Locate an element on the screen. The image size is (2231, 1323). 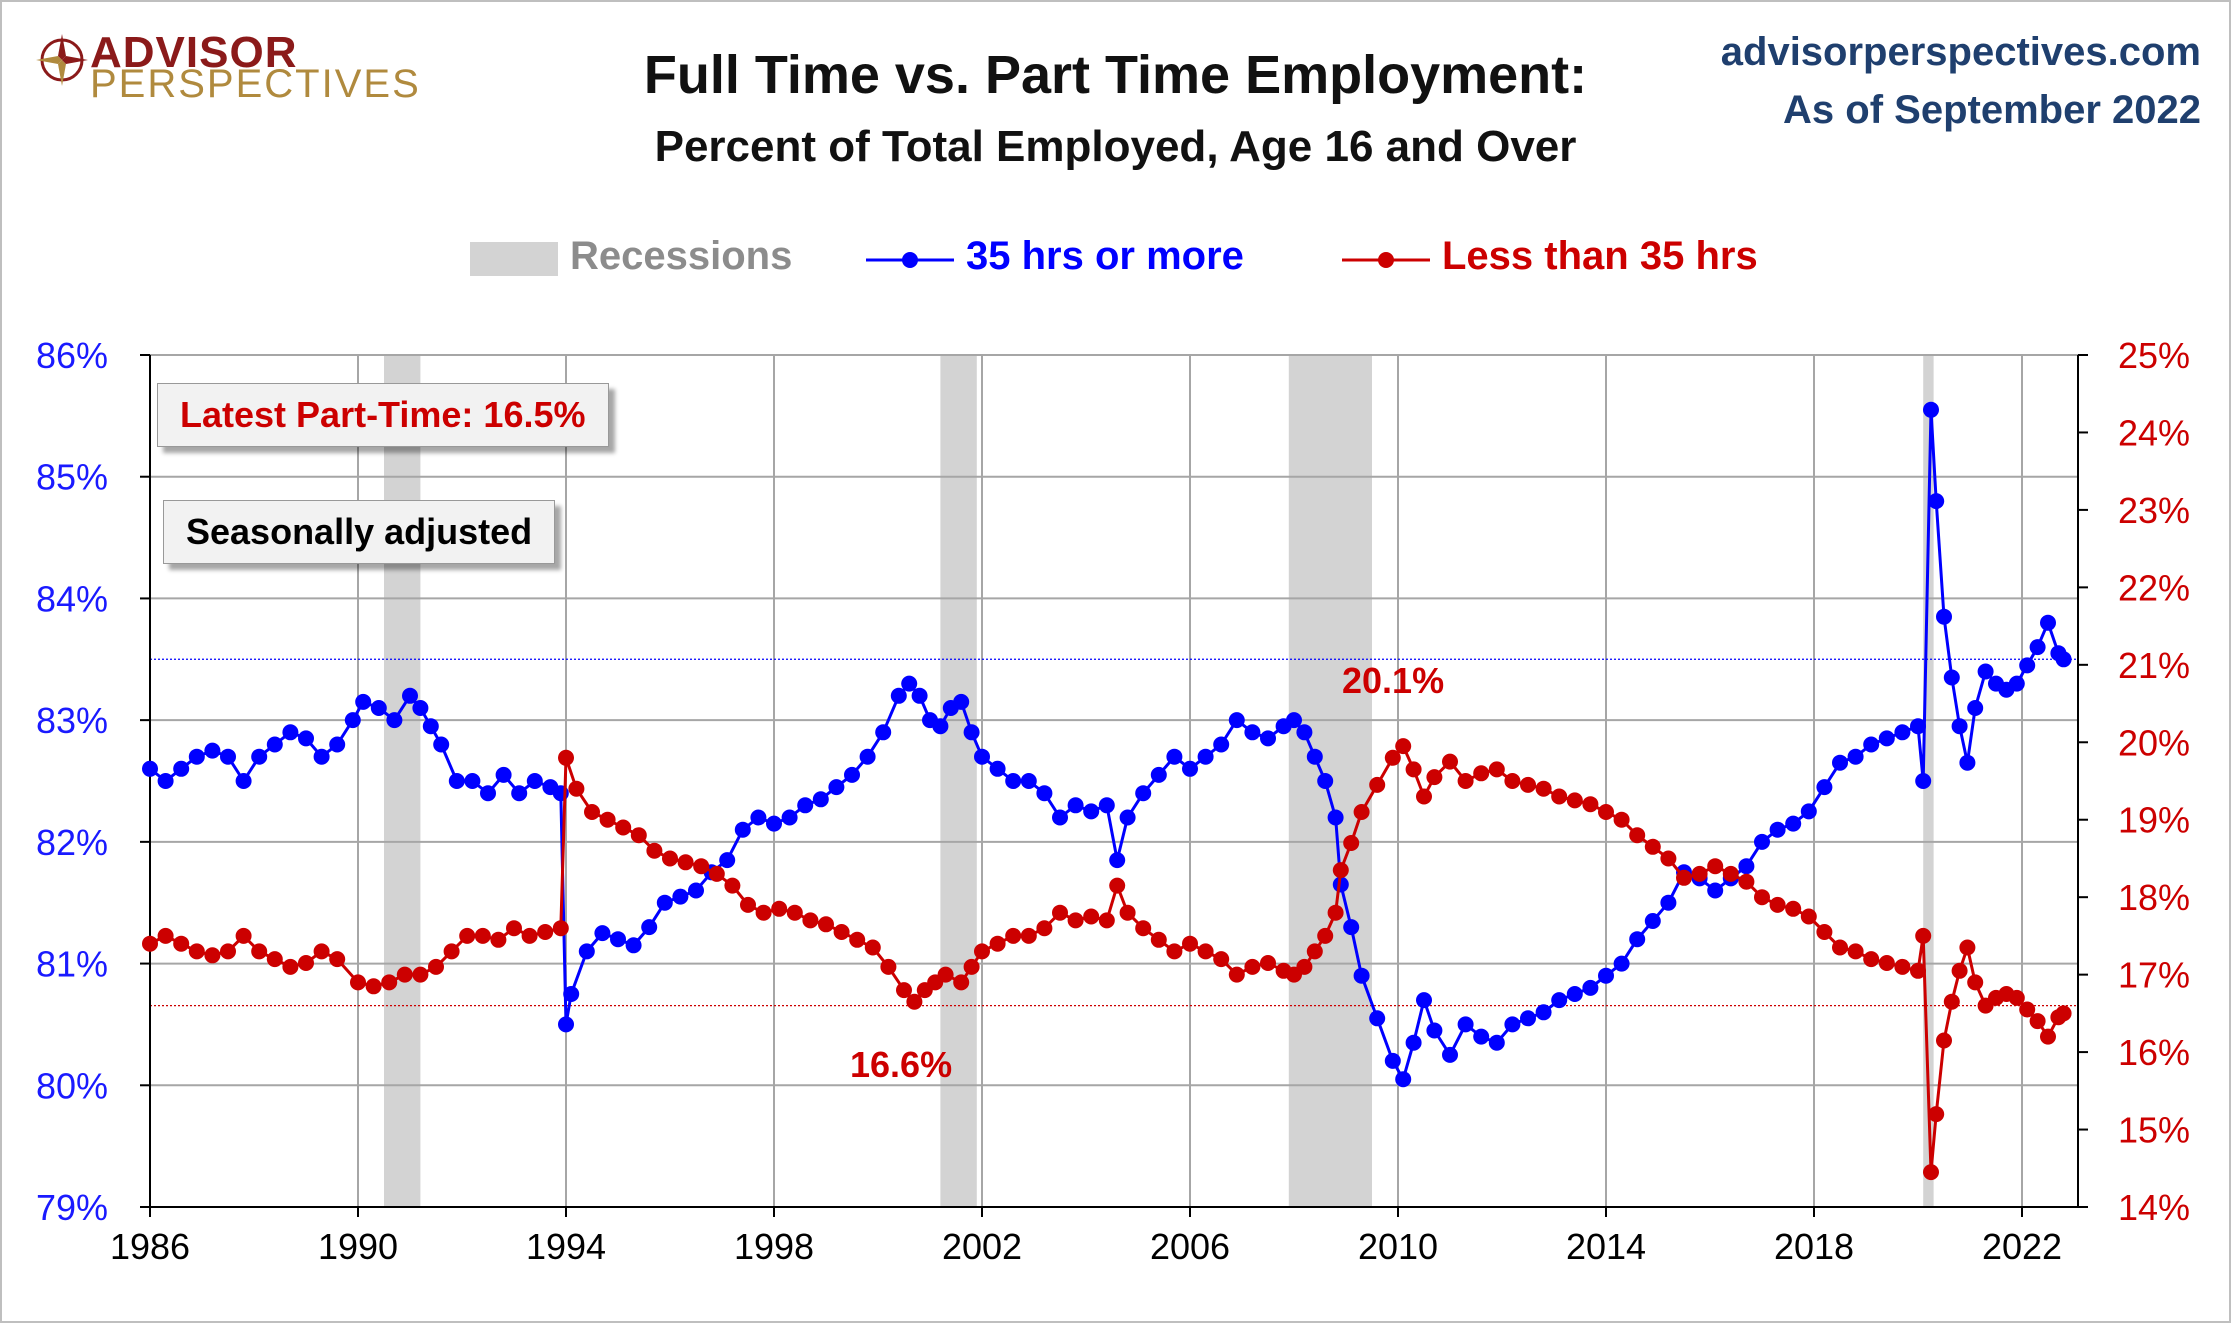
left-tick-label: 82% is located at coordinates (72, 842).